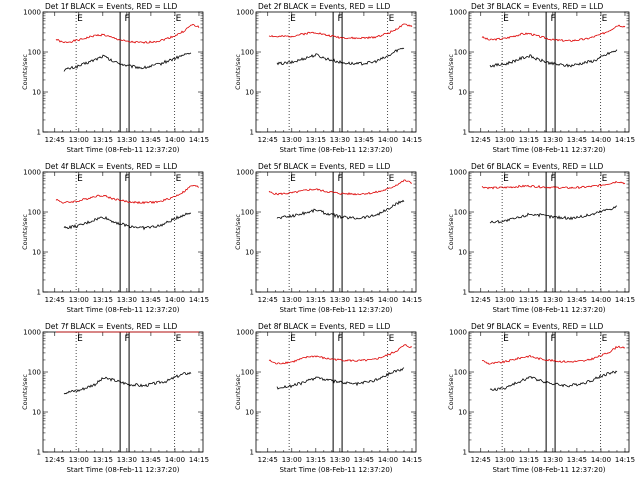 This screenshot has width=640, height=480. Describe the element at coordinates (324, 6) in the screenshot. I see `panel-title: Det 2f BLACK = Events, RED = LLD` at that location.